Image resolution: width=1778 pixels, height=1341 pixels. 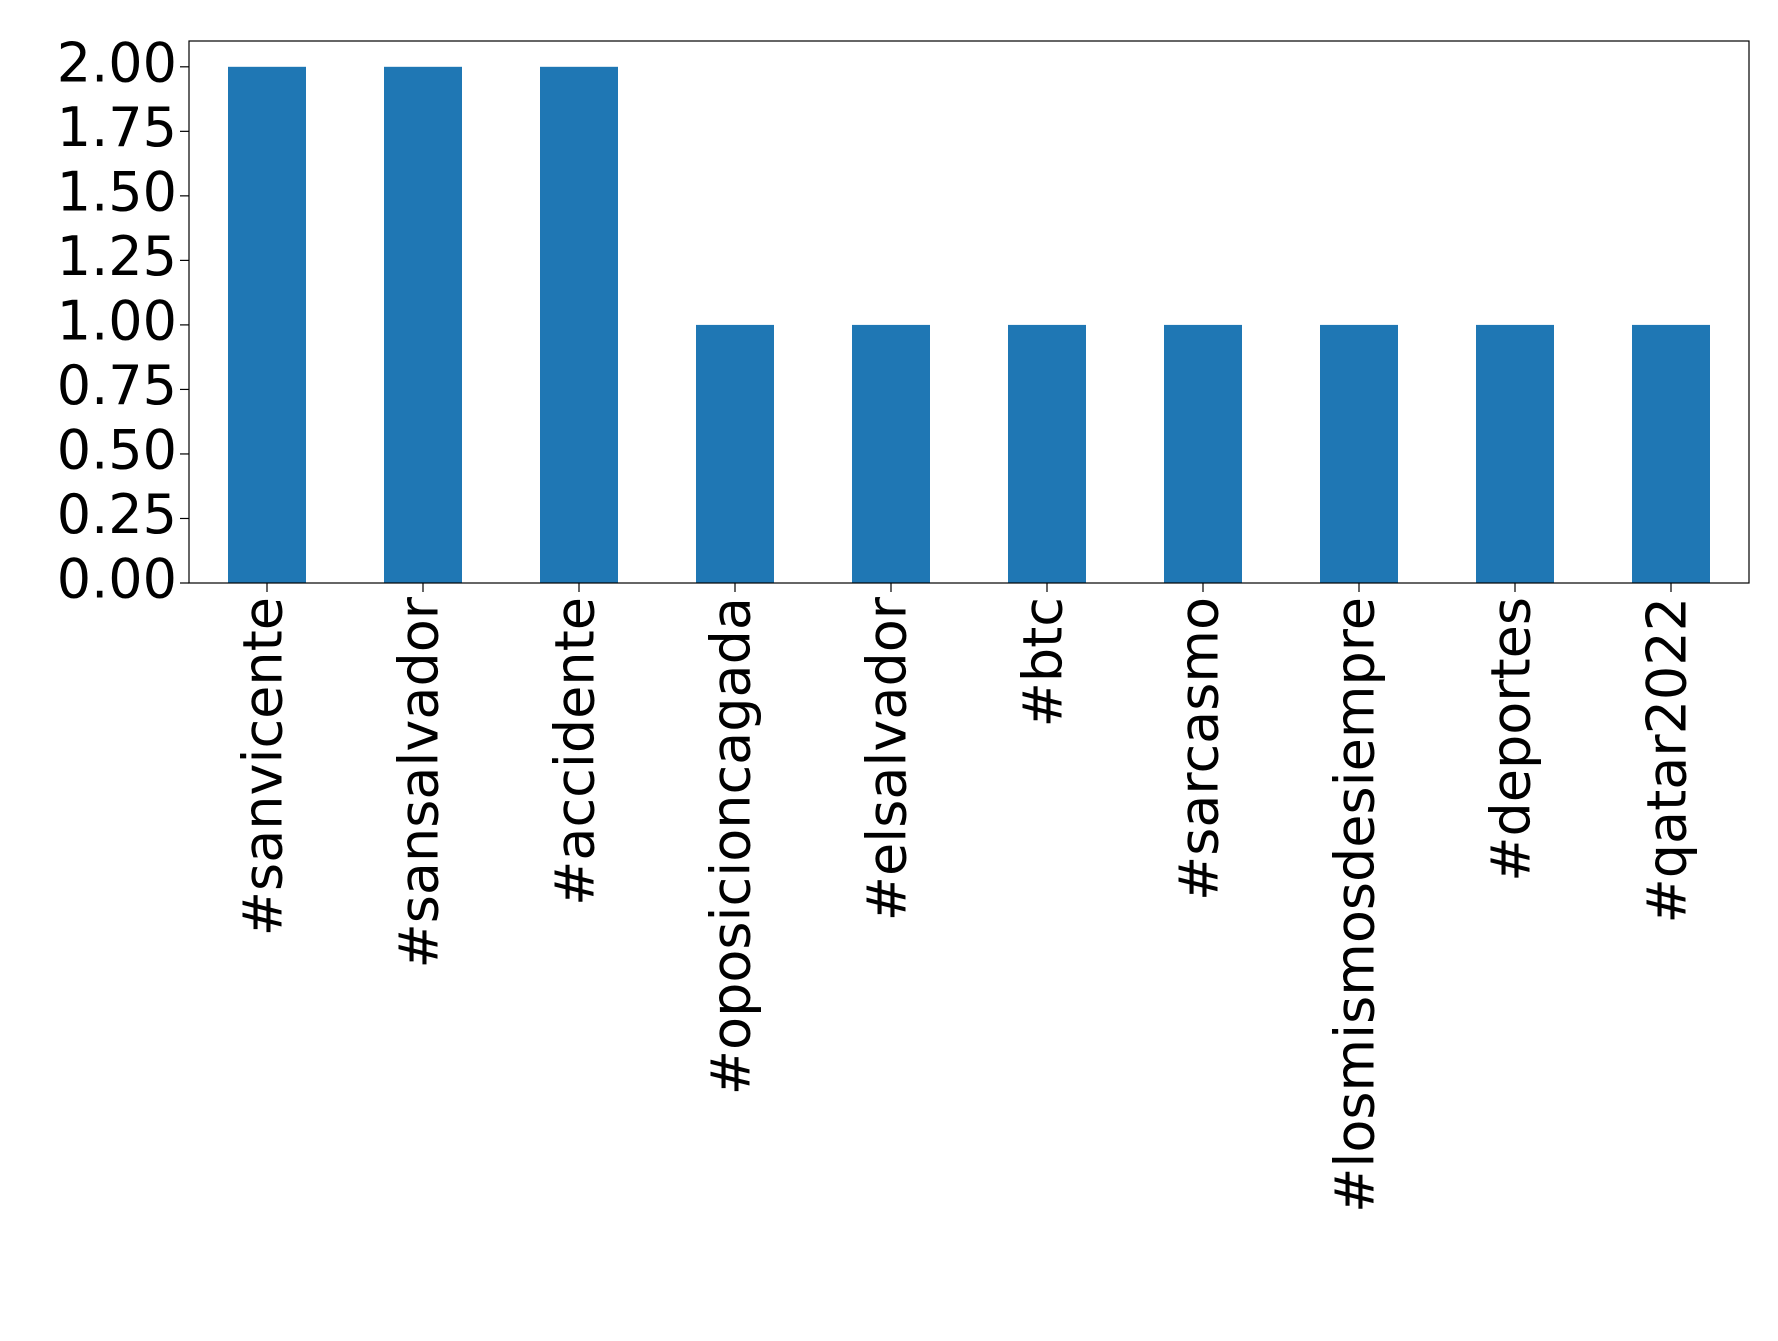 What do you see at coordinates (117, 62) in the screenshot?
I see `y-tick-label: 2.00` at bounding box center [117, 62].